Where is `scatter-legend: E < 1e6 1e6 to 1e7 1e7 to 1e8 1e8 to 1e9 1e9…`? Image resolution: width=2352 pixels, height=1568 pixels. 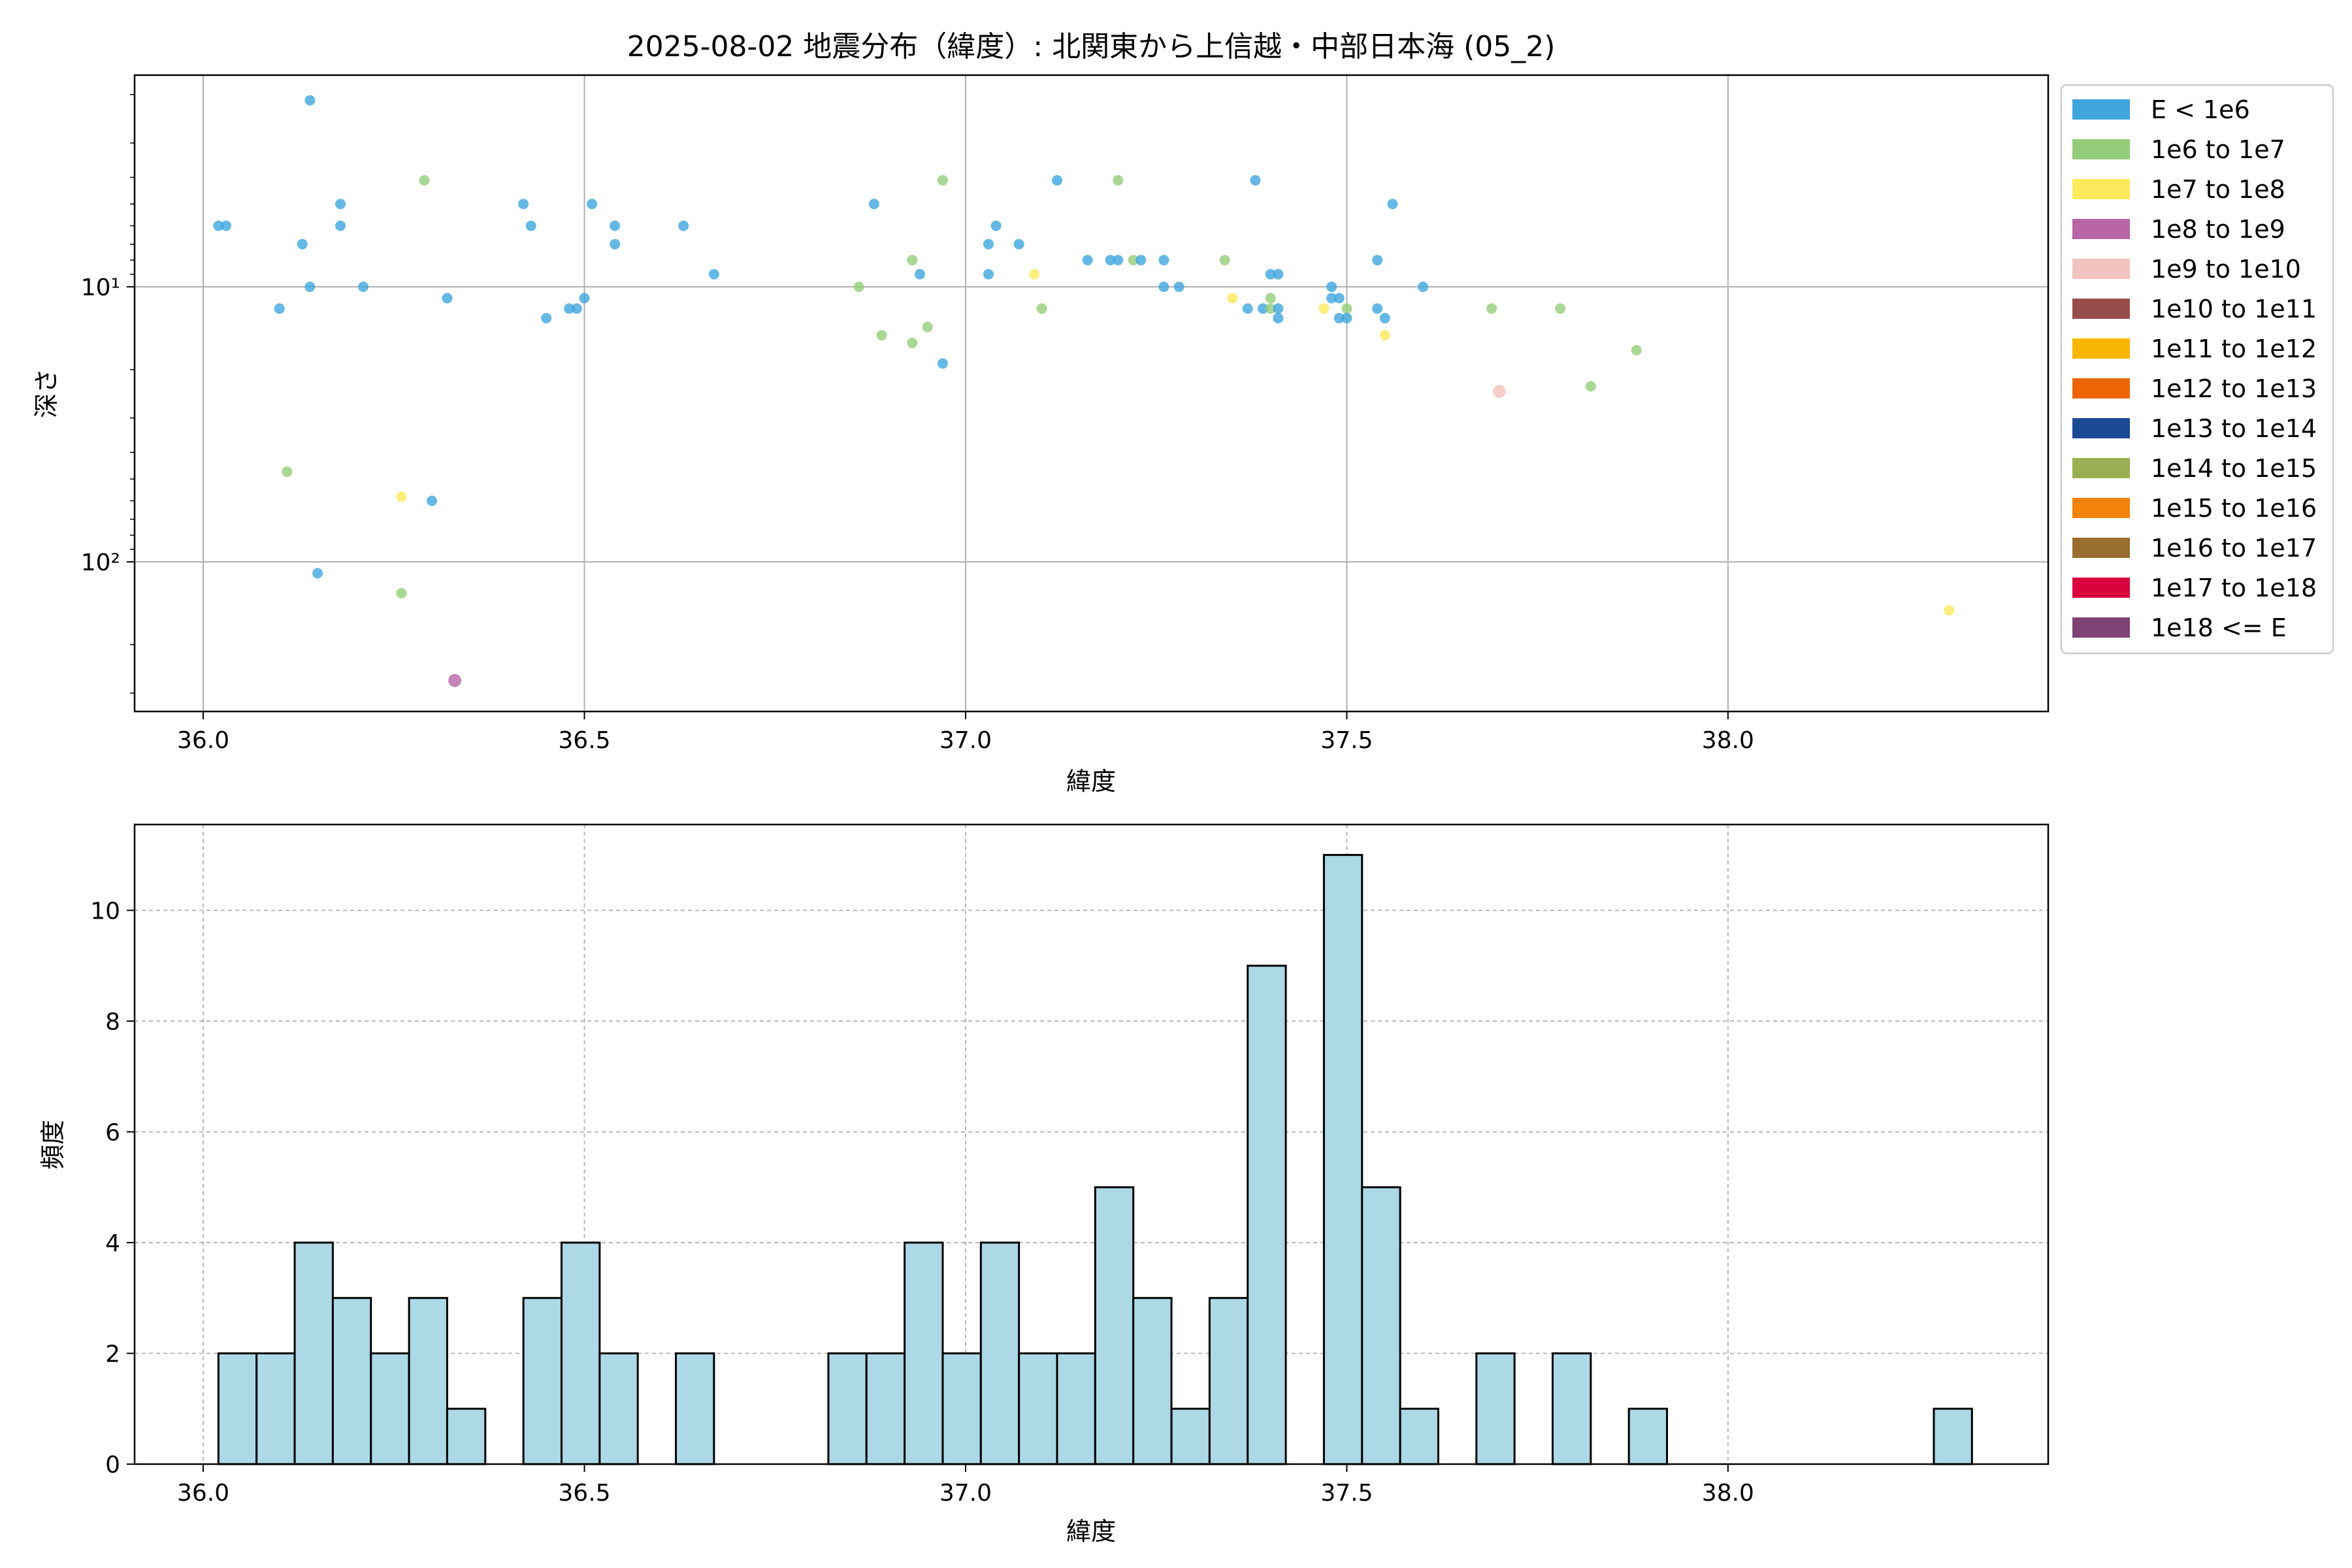 scatter-legend: E < 1e6 1e6 to 1e7 1e7 to 1e8 1e8 to 1e9 1e9… is located at coordinates (2197, 369).